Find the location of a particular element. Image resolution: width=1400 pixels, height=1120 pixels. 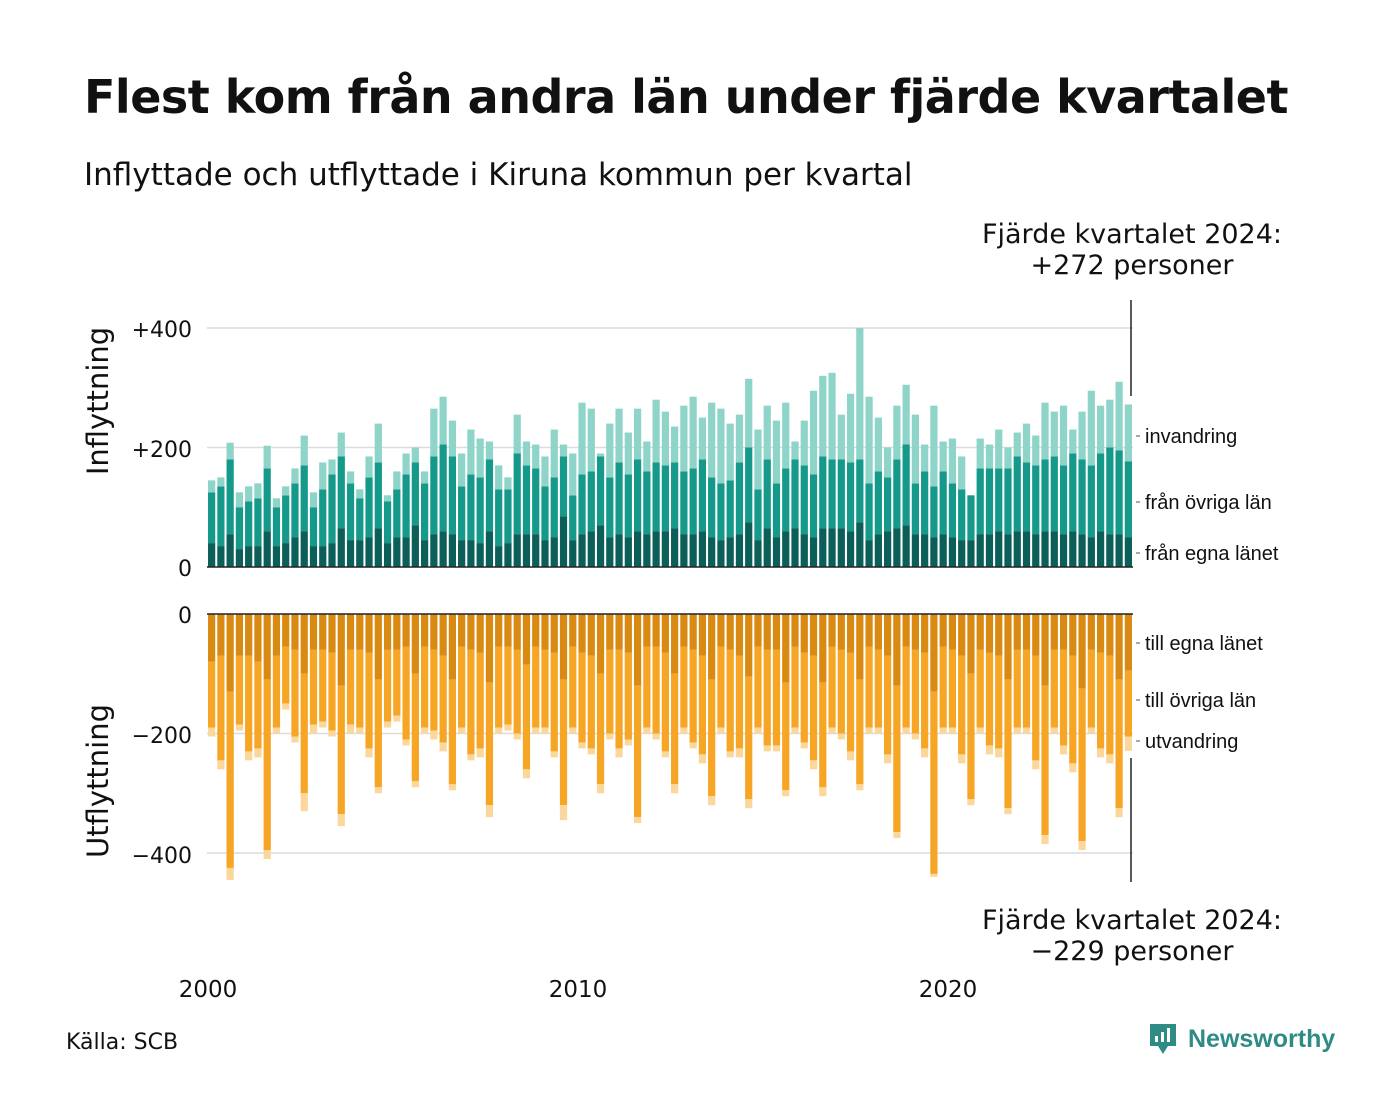

brand-logo: Newsworthy is located at coordinates (1241, 1039).